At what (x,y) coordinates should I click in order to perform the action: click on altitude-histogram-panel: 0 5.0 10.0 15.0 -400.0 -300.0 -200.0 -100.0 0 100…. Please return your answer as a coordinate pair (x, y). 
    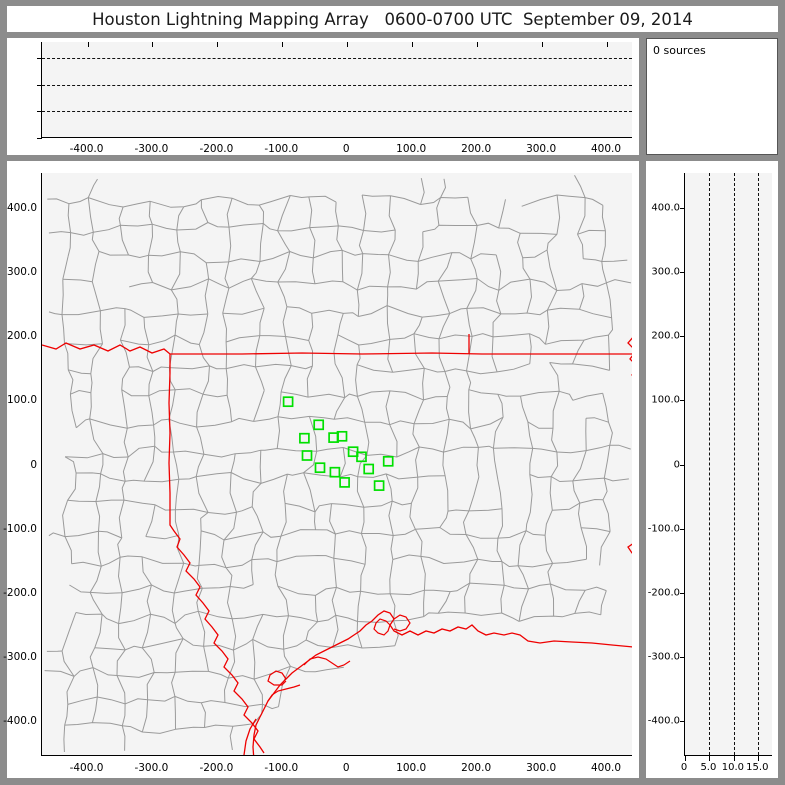
    Looking at the image, I should click on (712, 469).